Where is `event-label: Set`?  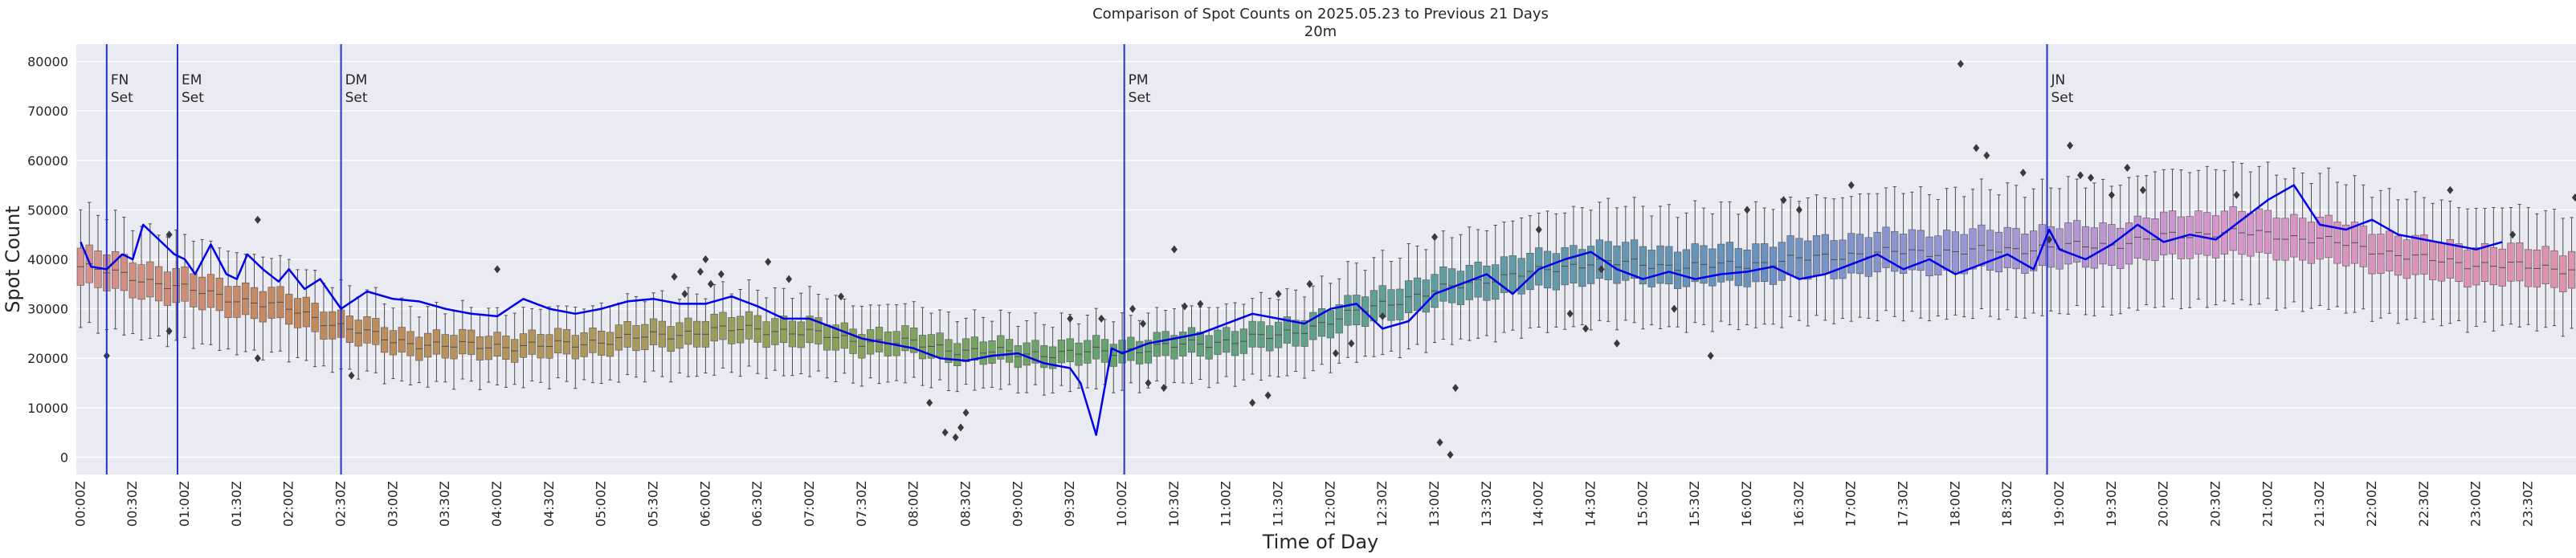
event-label: Set is located at coordinates (356, 98).